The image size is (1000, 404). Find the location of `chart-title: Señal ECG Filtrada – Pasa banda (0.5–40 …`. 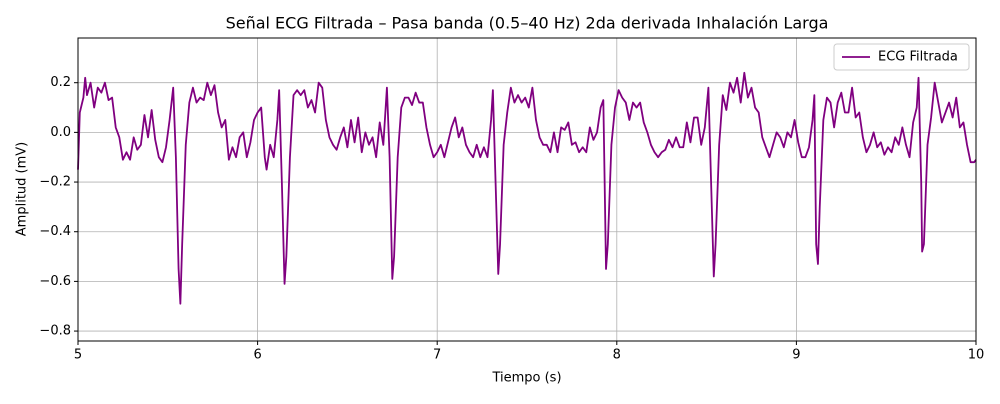

chart-title: Señal ECG Filtrada – Pasa banda (0.5–40 … is located at coordinates (527, 23).